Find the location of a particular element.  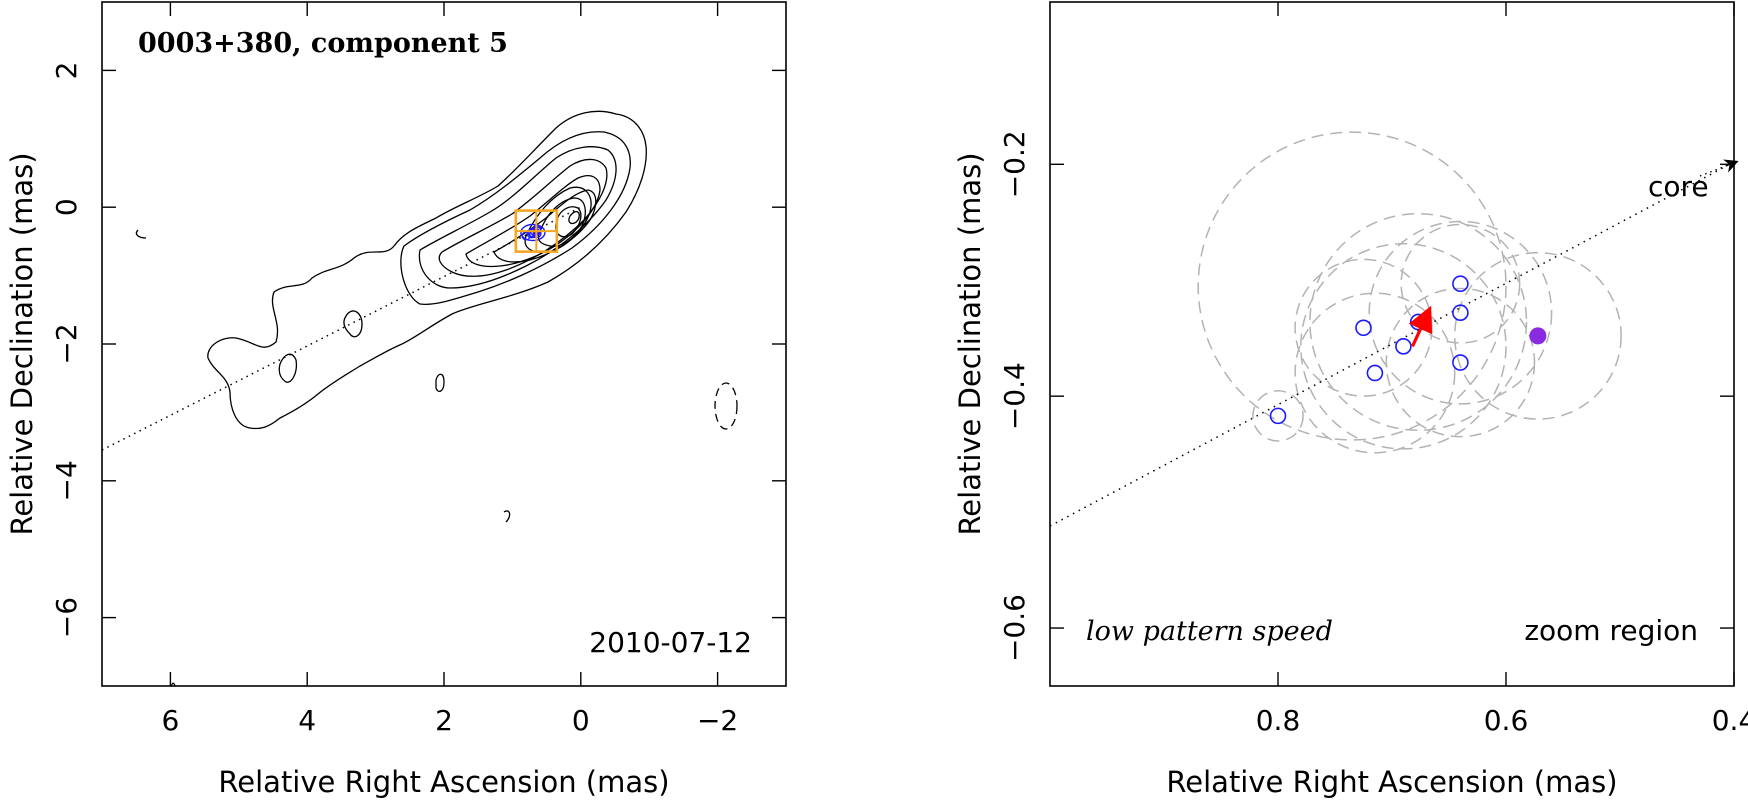

left-y-axis-title: Relative Declination (mas) is located at coordinates (22, 343).